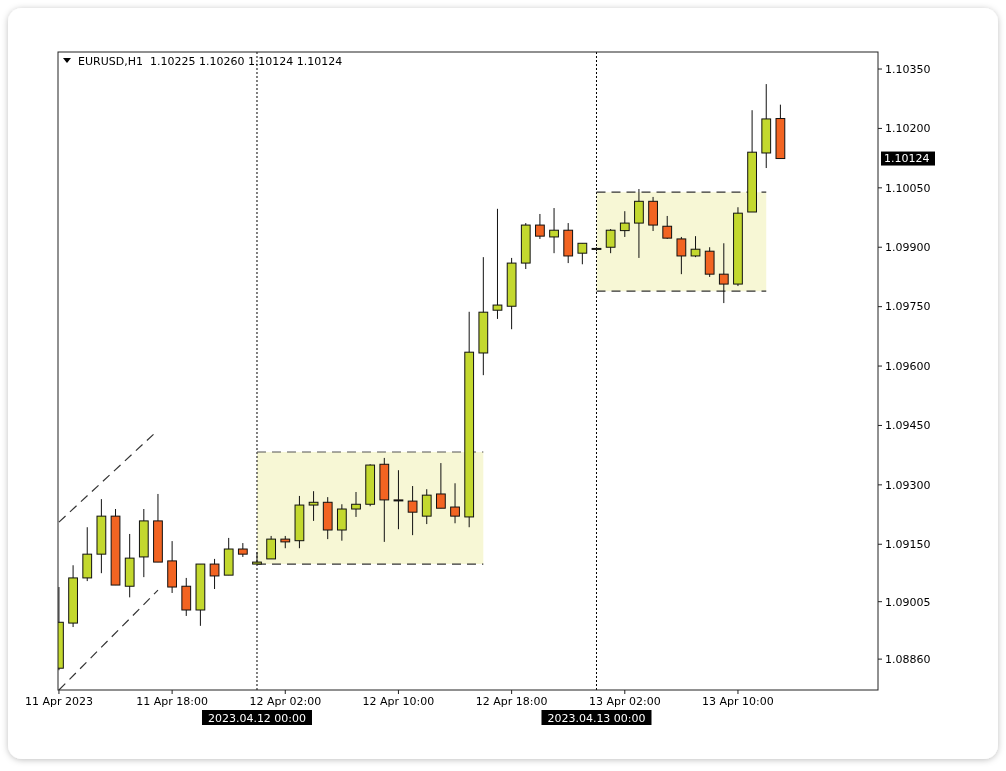  I want to click on x-tick-label: 12 Apr 02:00, so click(285, 701).